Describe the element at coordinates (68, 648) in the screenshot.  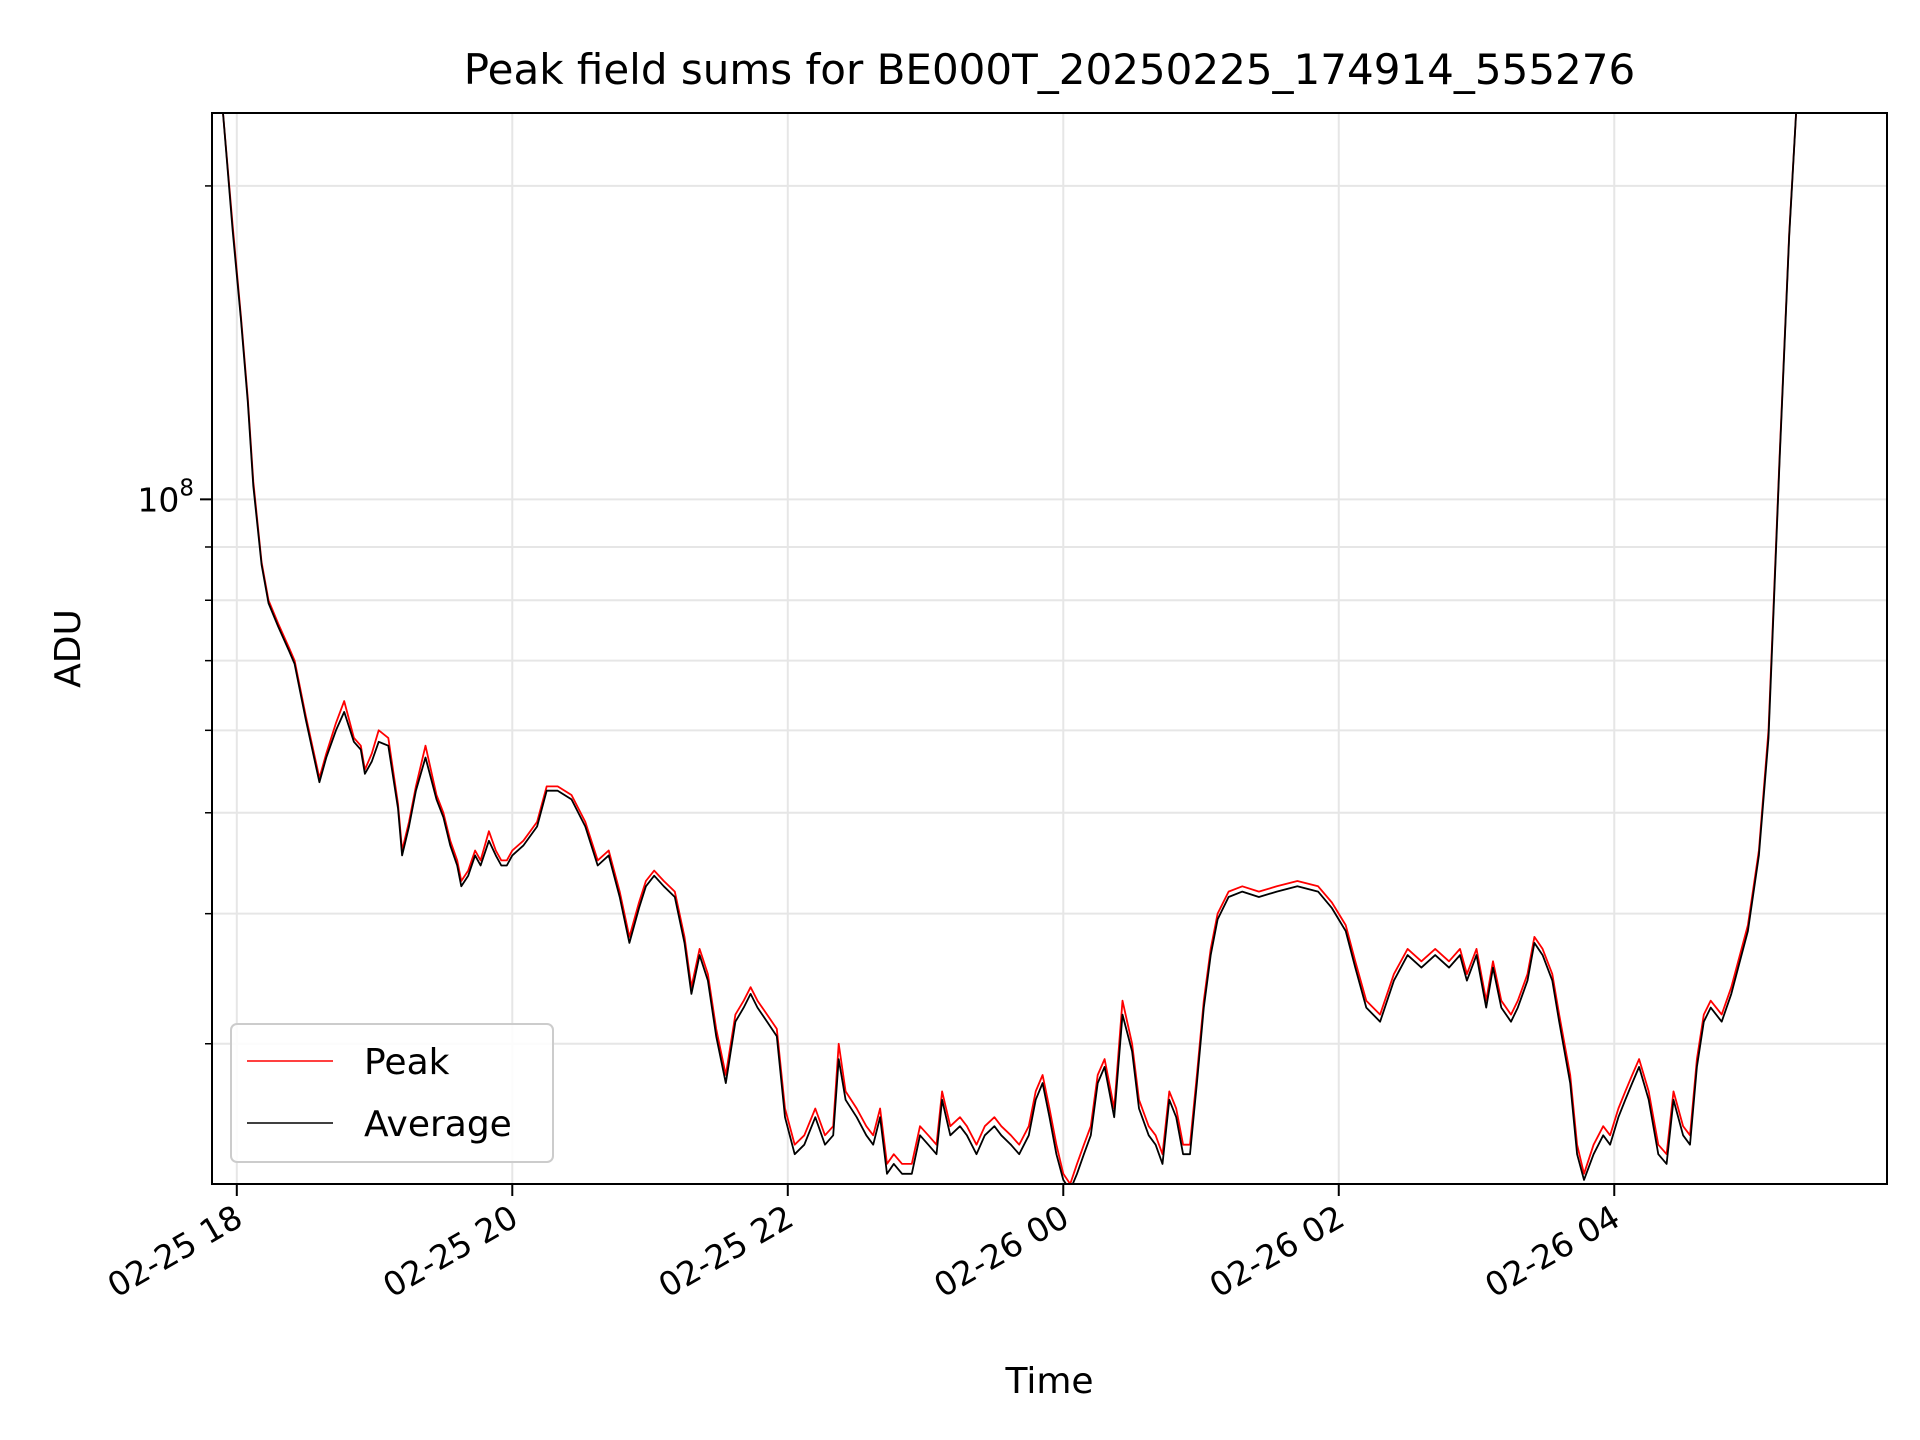
I see `y-axis-label: ADU` at that location.